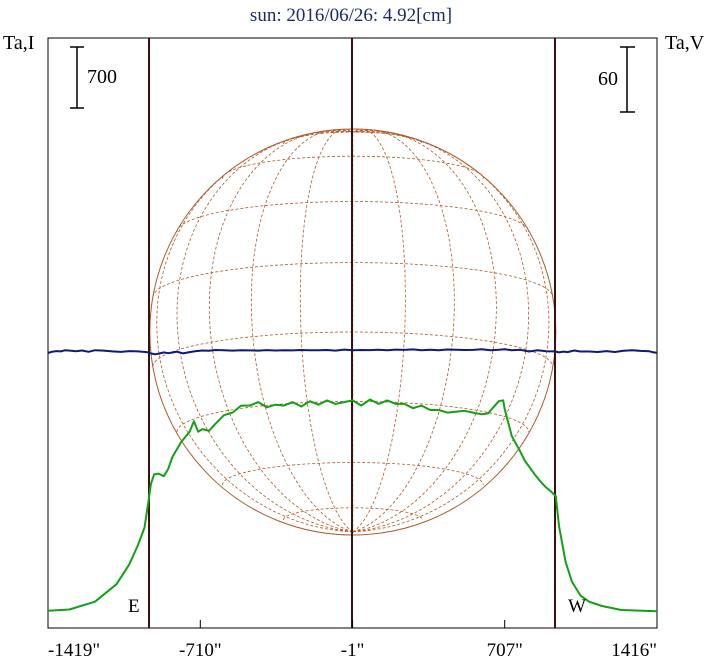 The width and height of the screenshot is (708, 662). Describe the element at coordinates (351, 15) in the screenshot. I see `chart-title: sun: 2016/06/26: 4.92[cm]` at that location.